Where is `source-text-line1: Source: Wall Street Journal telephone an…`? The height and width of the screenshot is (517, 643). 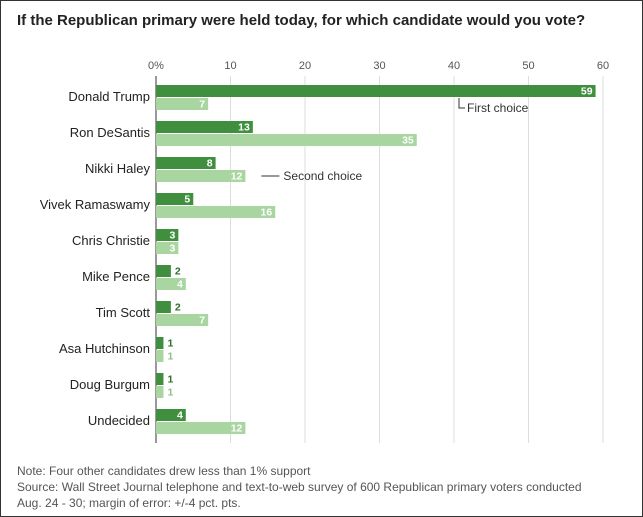 source-text-line1: Source: Wall Street Journal telephone an… is located at coordinates (299, 487).